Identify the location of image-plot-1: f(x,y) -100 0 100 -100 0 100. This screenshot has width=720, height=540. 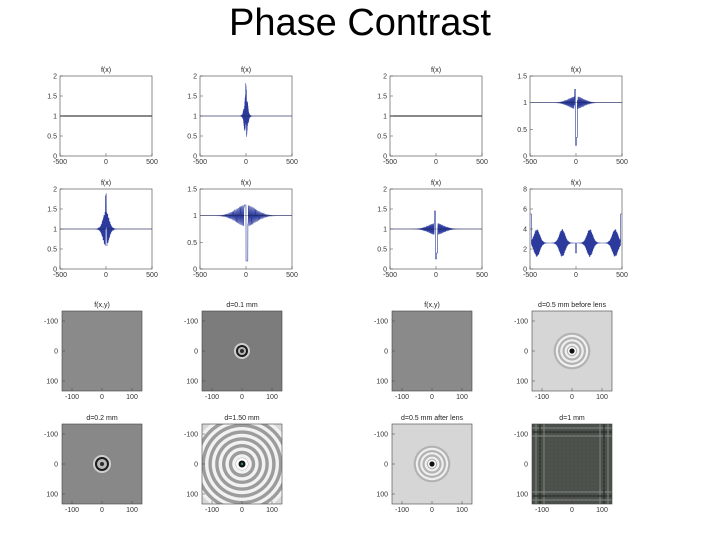
(93, 351).